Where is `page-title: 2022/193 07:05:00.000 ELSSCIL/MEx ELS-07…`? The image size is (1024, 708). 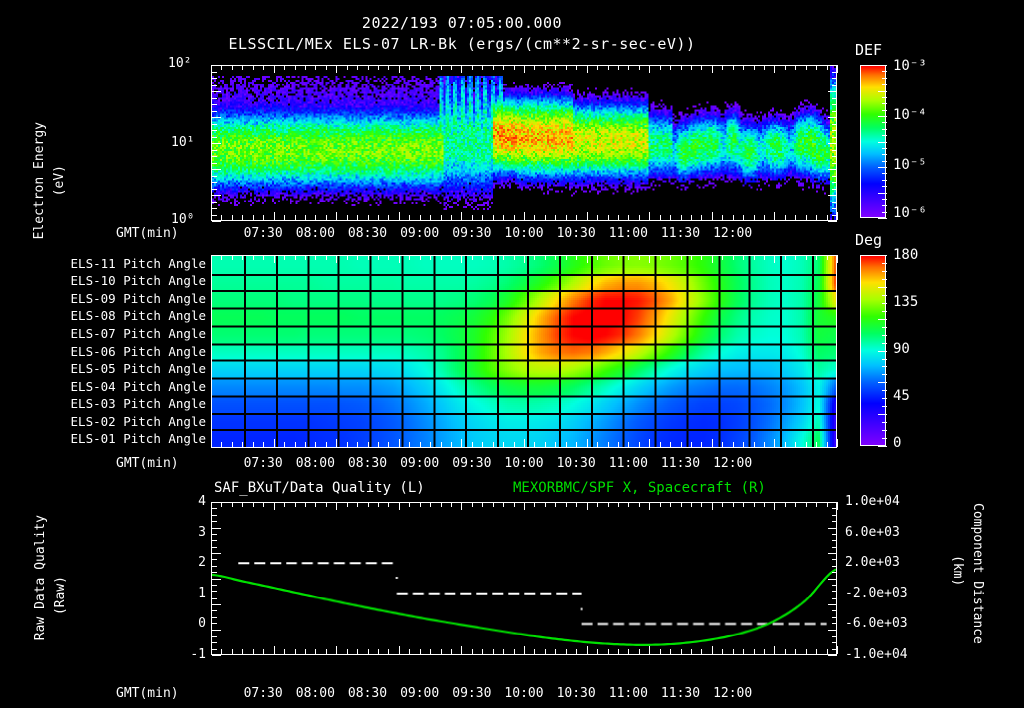 page-title: 2022/193 07:05:00.000 ELSSCIL/MEx ELS-07… is located at coordinates (462, 33).